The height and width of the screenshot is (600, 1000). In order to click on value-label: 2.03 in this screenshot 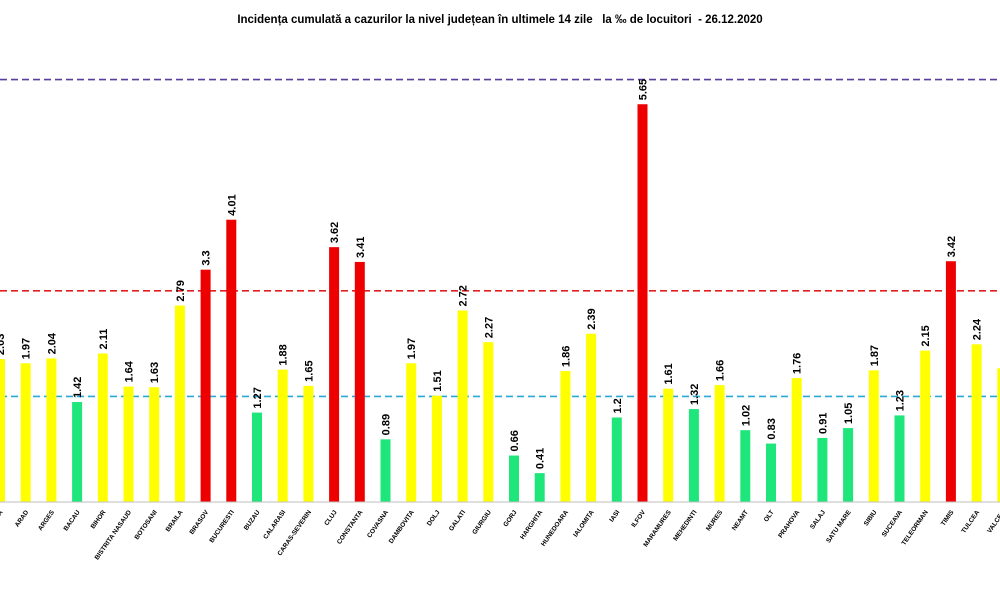, I will do `click(3, 344)`.